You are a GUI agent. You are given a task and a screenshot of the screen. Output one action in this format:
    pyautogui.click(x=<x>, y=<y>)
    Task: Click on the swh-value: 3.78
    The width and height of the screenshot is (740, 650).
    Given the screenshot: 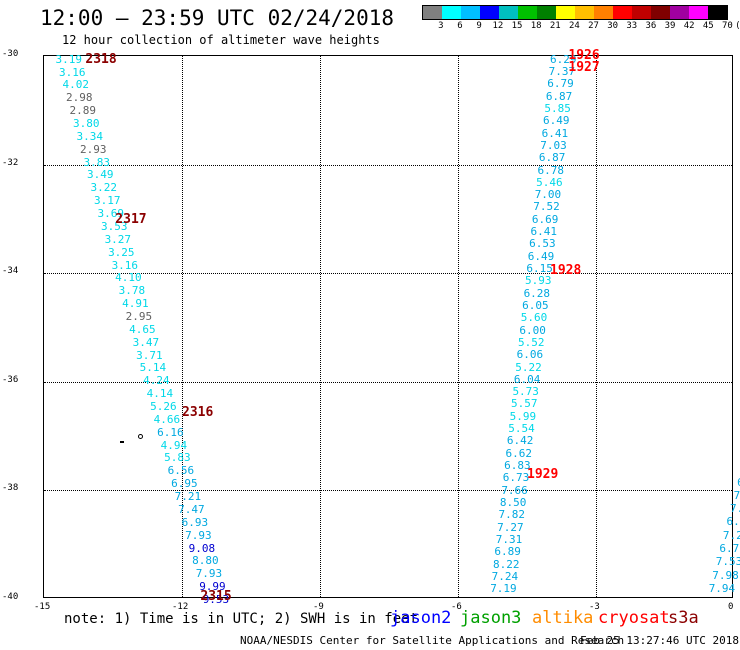 What is the action you would take?
    pyautogui.click(x=132, y=291)
    